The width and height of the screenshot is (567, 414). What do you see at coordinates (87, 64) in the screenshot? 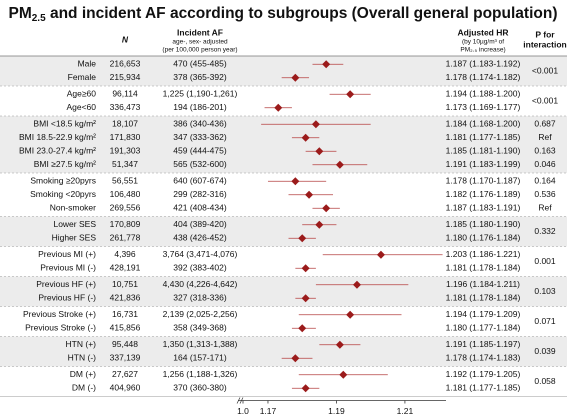
I see `row-label: Male` at bounding box center [87, 64].